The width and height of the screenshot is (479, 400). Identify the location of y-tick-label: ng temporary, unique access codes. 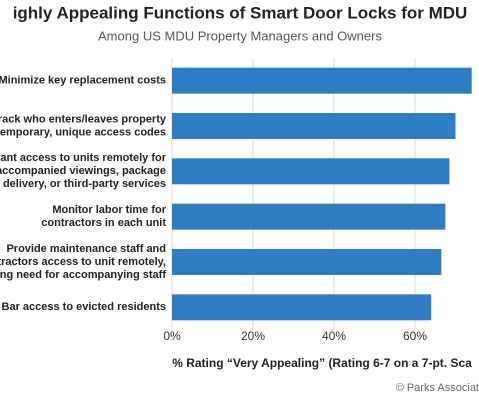
(83, 132).